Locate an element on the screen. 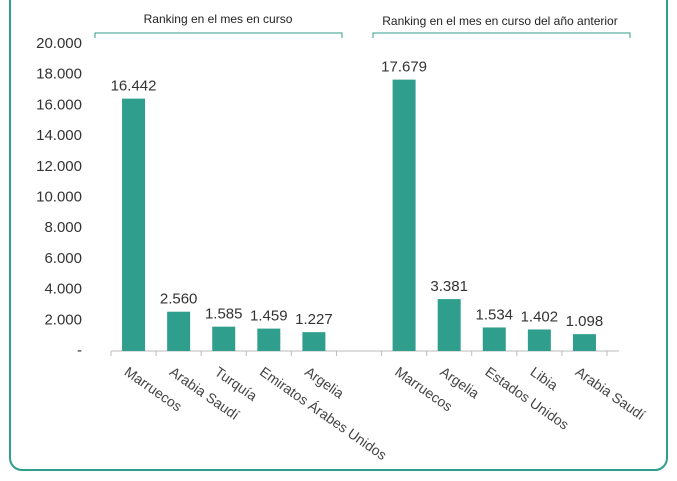 The image size is (677, 481). y-tick-label: 2.000 is located at coordinates (63, 319).